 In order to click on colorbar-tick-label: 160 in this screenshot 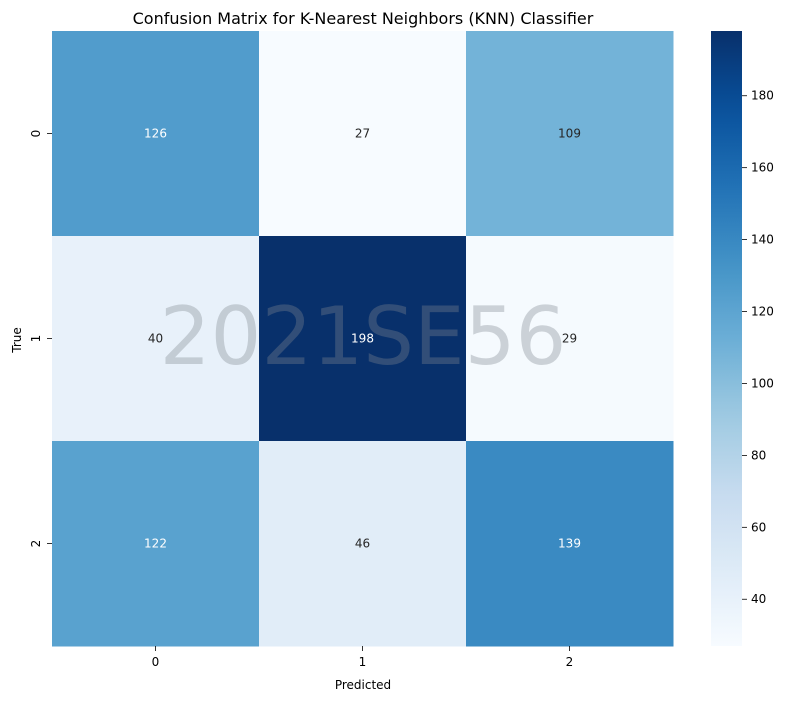, I will do `click(762, 168)`.